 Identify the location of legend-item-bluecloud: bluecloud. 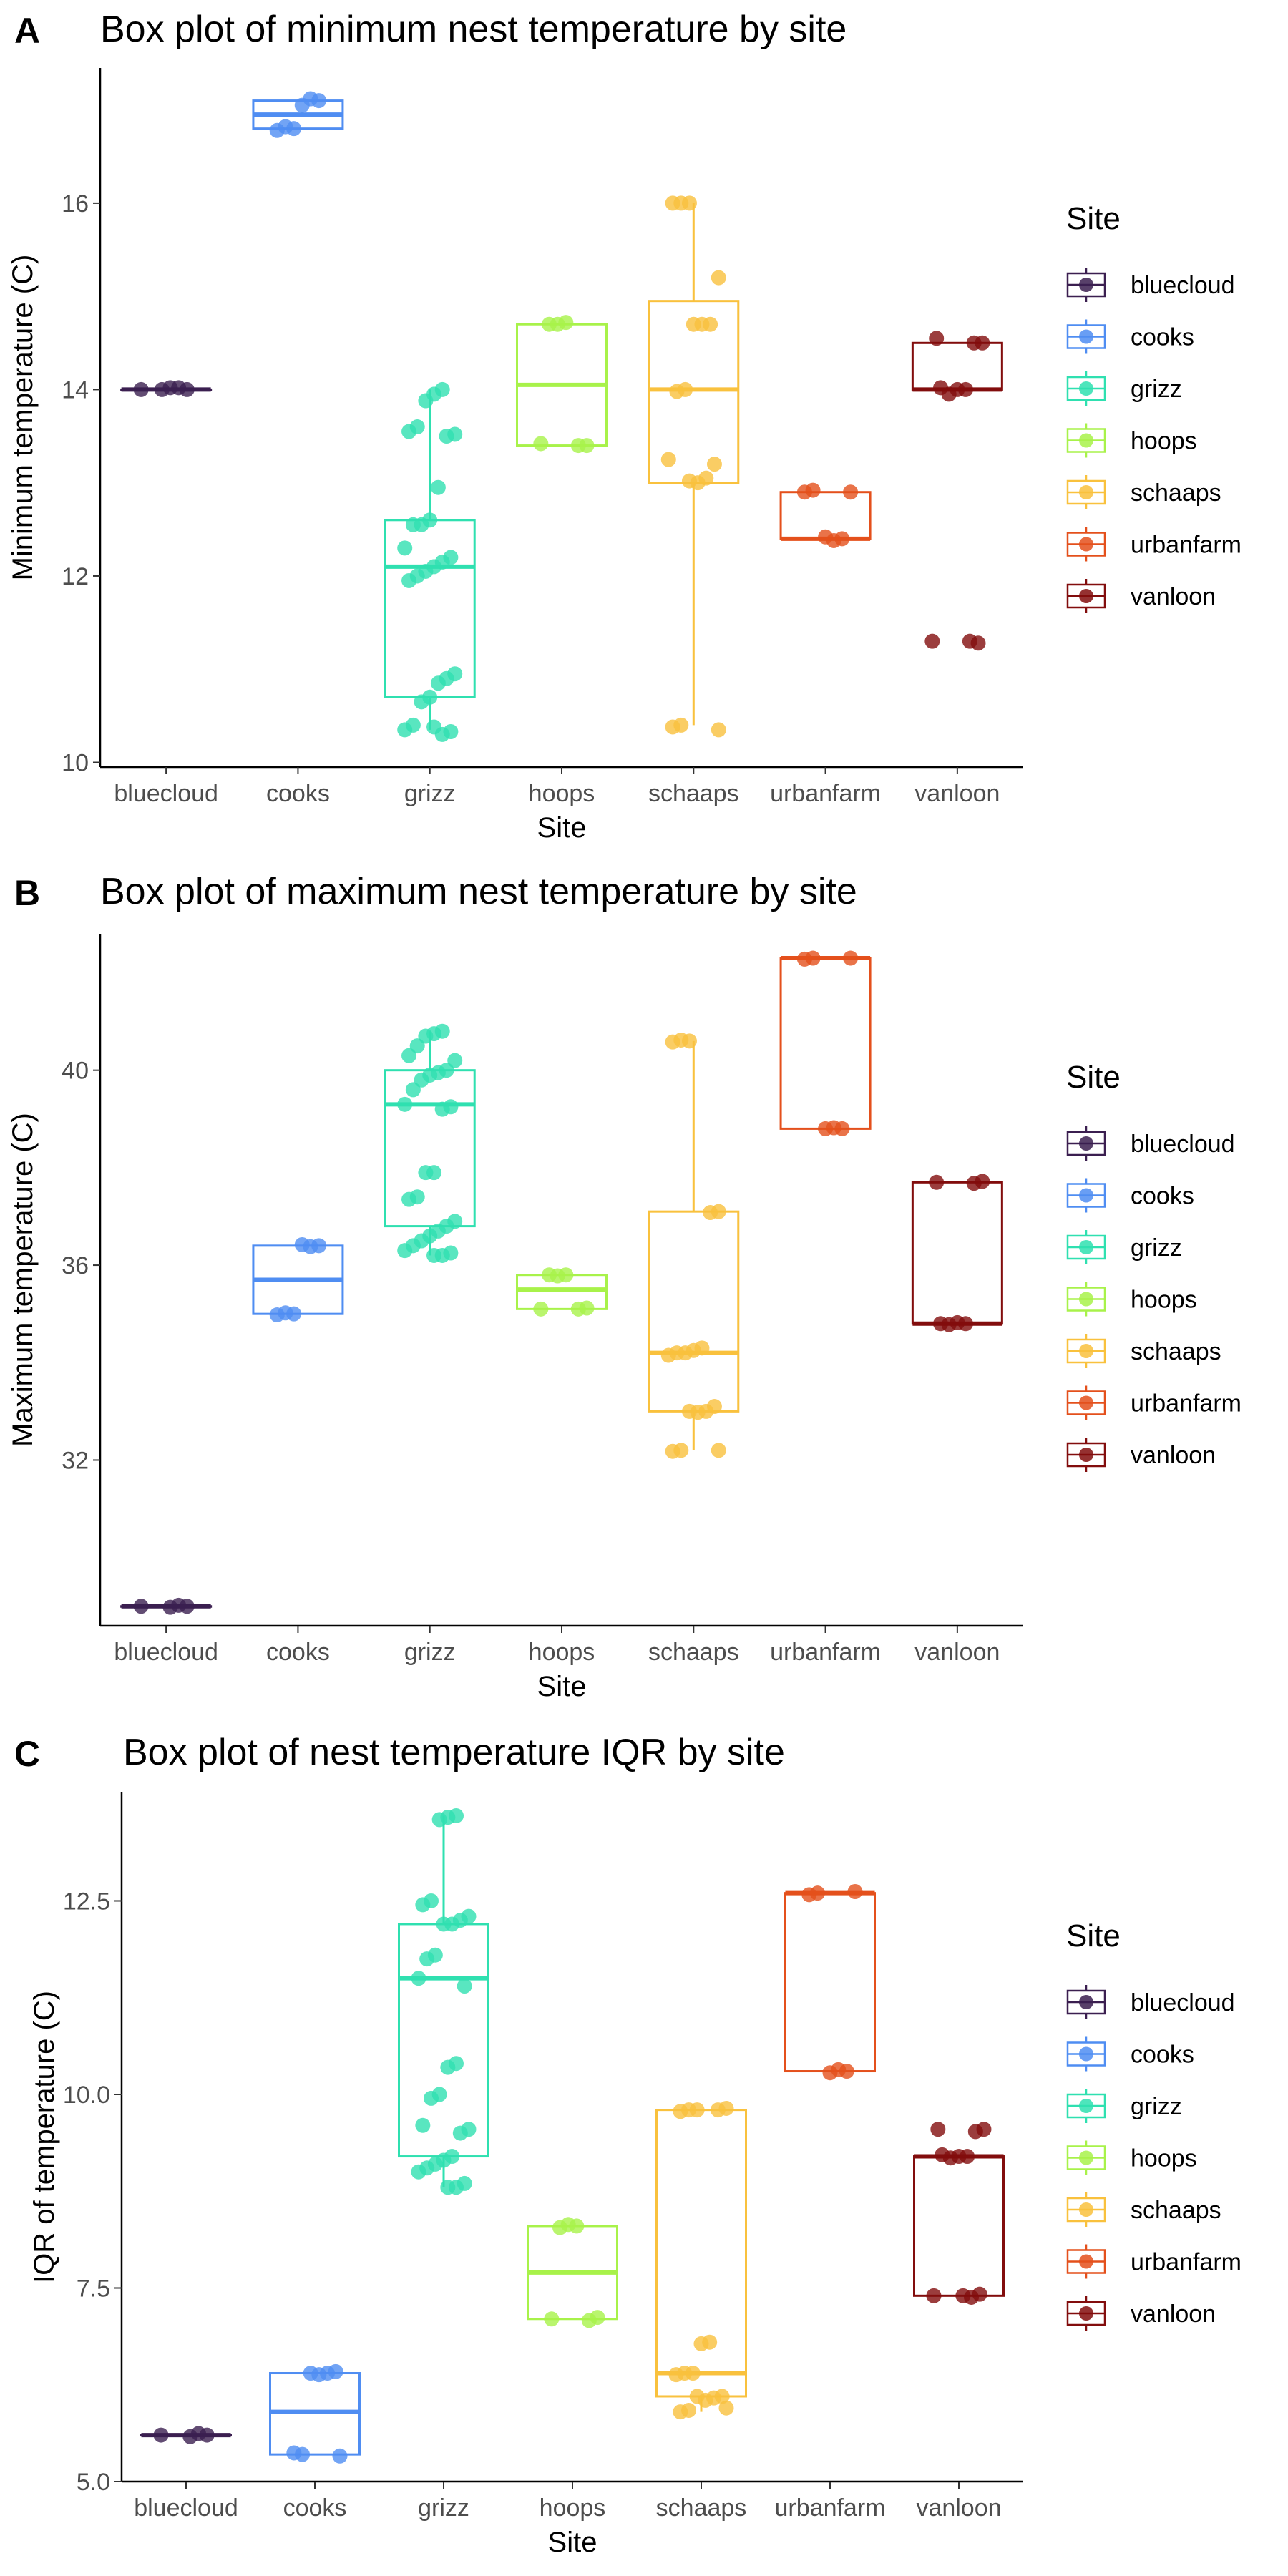
(1150, 1143).